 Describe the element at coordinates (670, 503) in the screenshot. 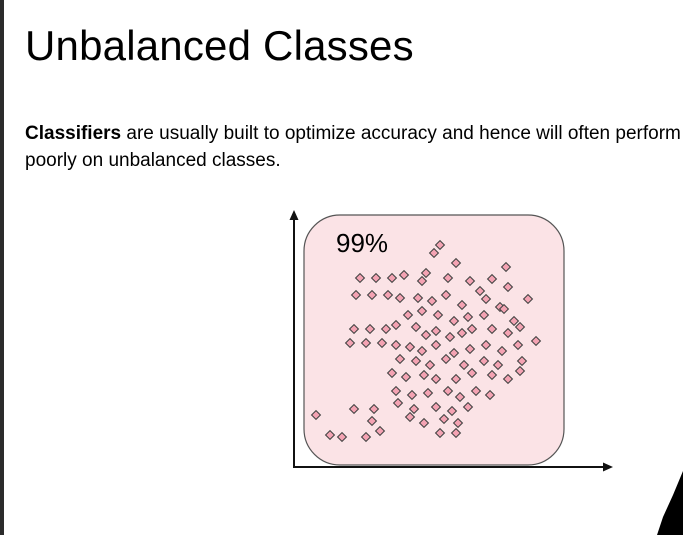

I see `corner-decoration` at that location.